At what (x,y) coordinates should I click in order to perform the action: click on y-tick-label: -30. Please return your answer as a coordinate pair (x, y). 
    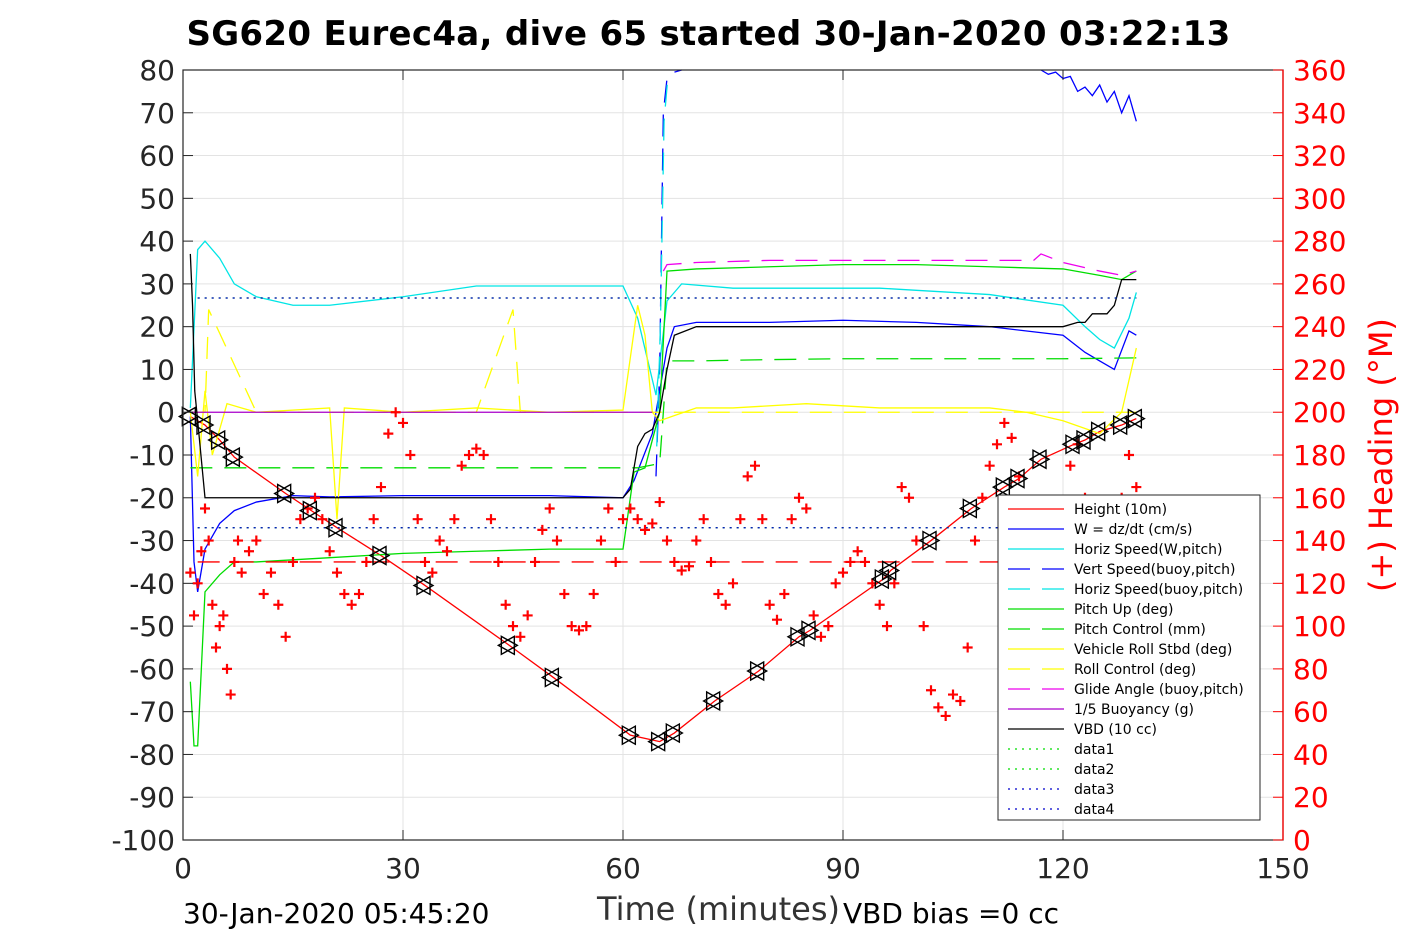
    Looking at the image, I should click on (152, 541).